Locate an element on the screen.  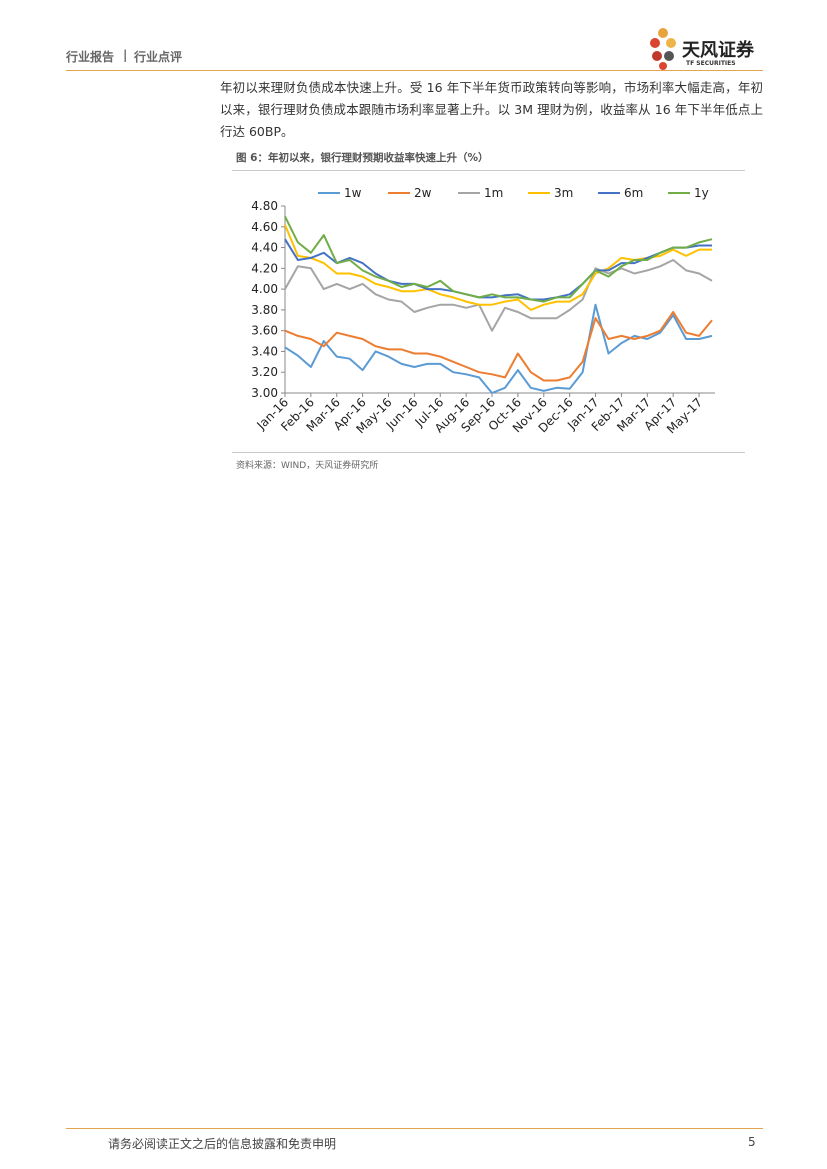
legend-label: 2w is located at coordinates (423, 193).